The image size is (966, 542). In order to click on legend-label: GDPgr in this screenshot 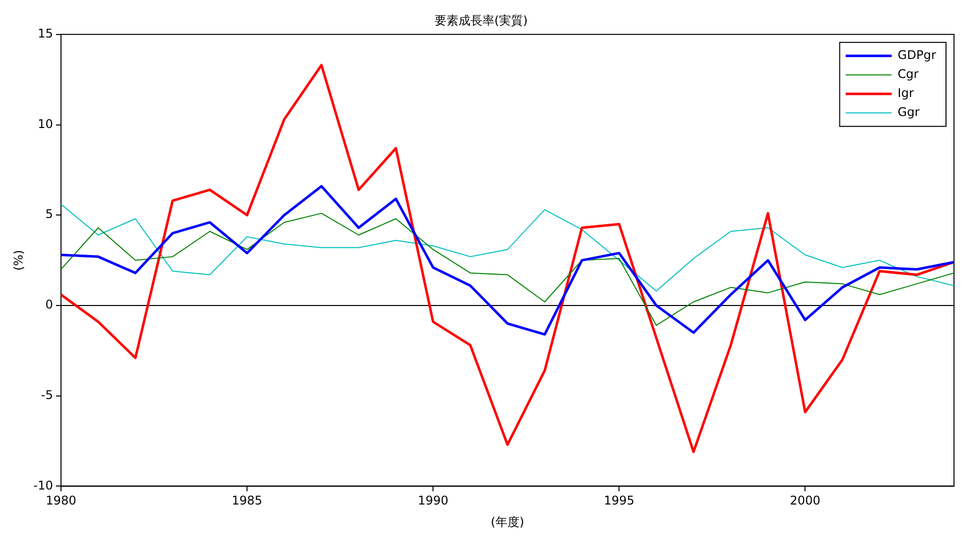, I will do `click(917, 55)`.